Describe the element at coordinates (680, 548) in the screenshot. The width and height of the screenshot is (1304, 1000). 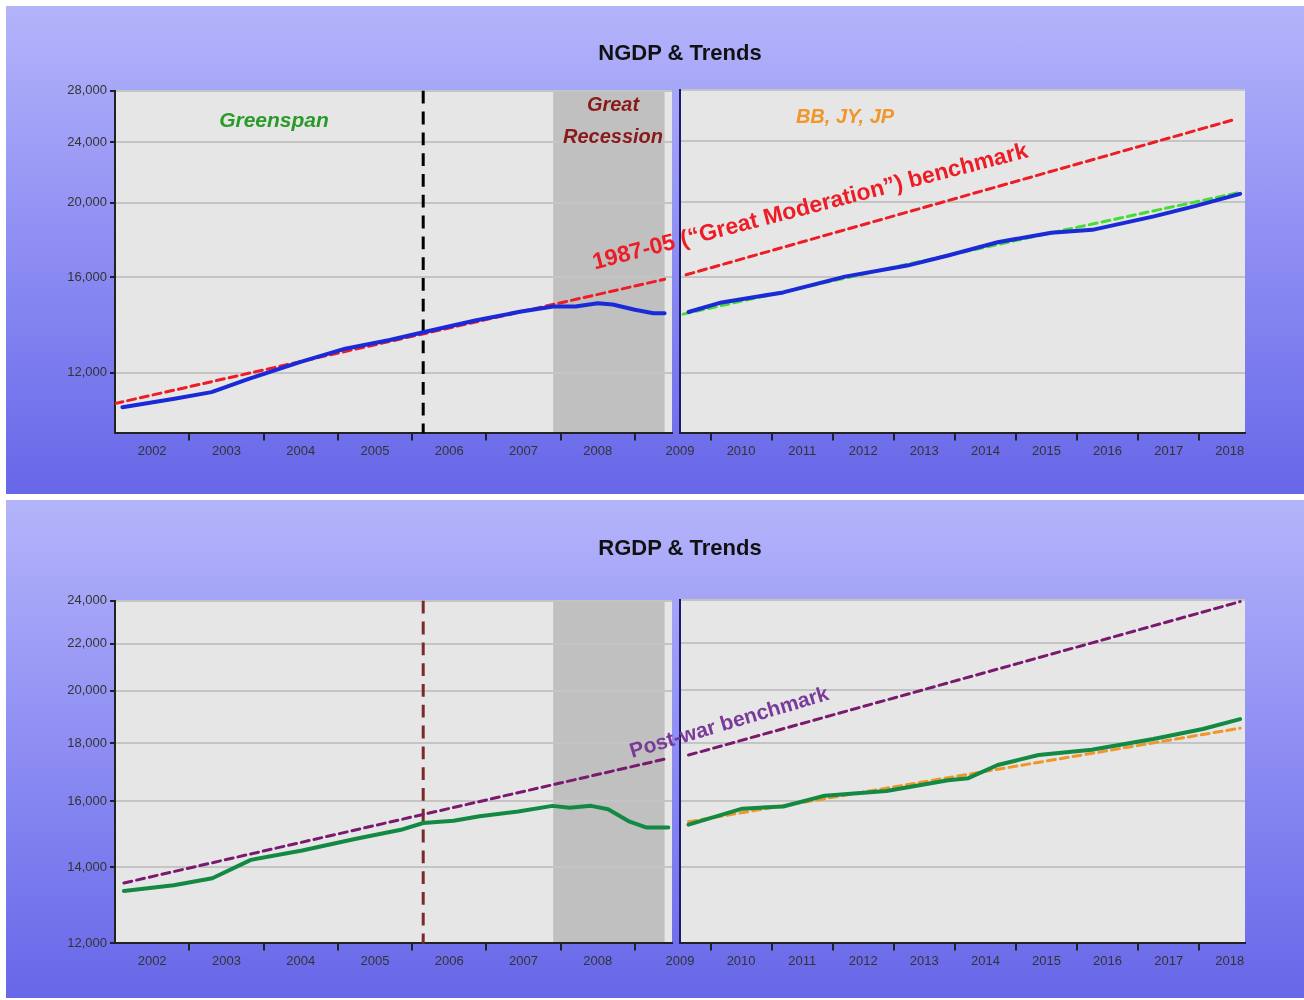
I see `chart-title: RGDP & Trends` at that location.